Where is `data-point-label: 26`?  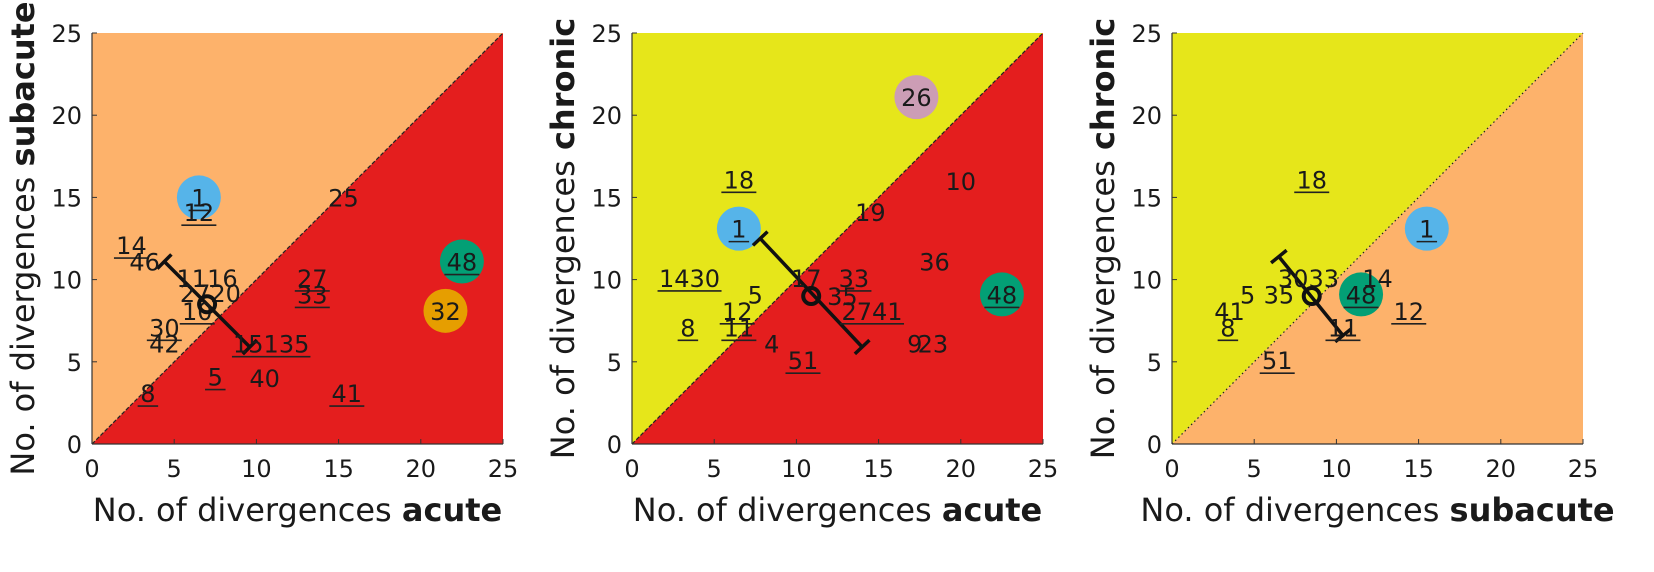 data-point-label: 26 is located at coordinates (916, 98).